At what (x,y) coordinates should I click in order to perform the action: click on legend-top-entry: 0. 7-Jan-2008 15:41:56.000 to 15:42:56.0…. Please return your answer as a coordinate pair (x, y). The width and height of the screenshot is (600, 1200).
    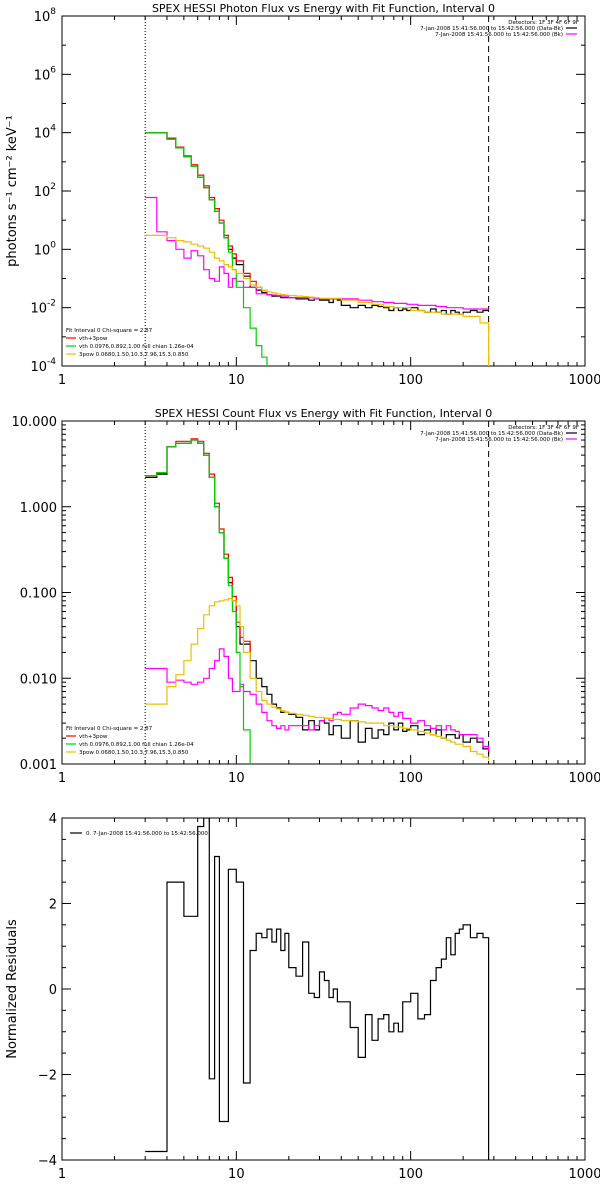
    Looking at the image, I should click on (147, 834).